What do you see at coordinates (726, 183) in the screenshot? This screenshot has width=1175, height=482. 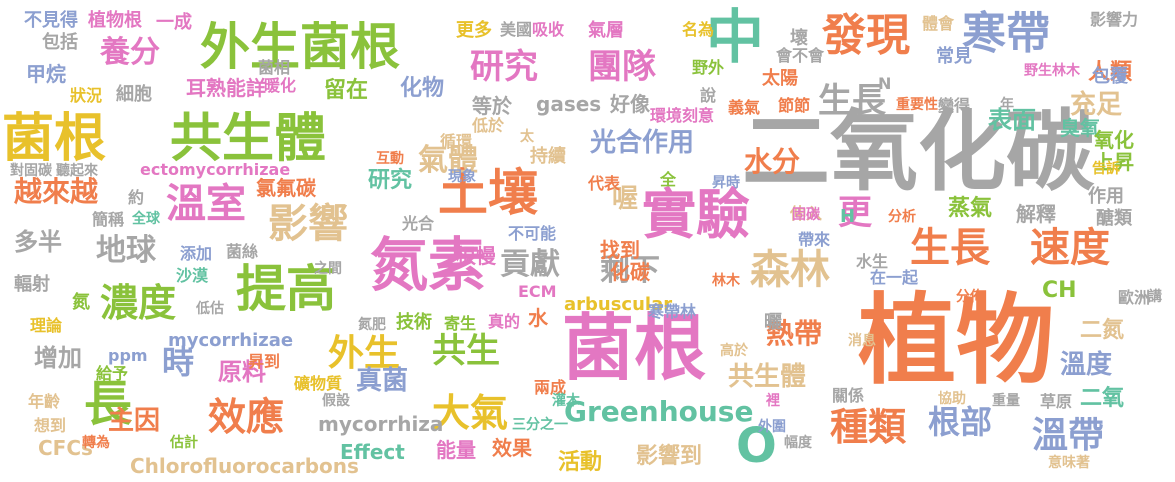 I see `cloud-word: 昇時` at bounding box center [726, 183].